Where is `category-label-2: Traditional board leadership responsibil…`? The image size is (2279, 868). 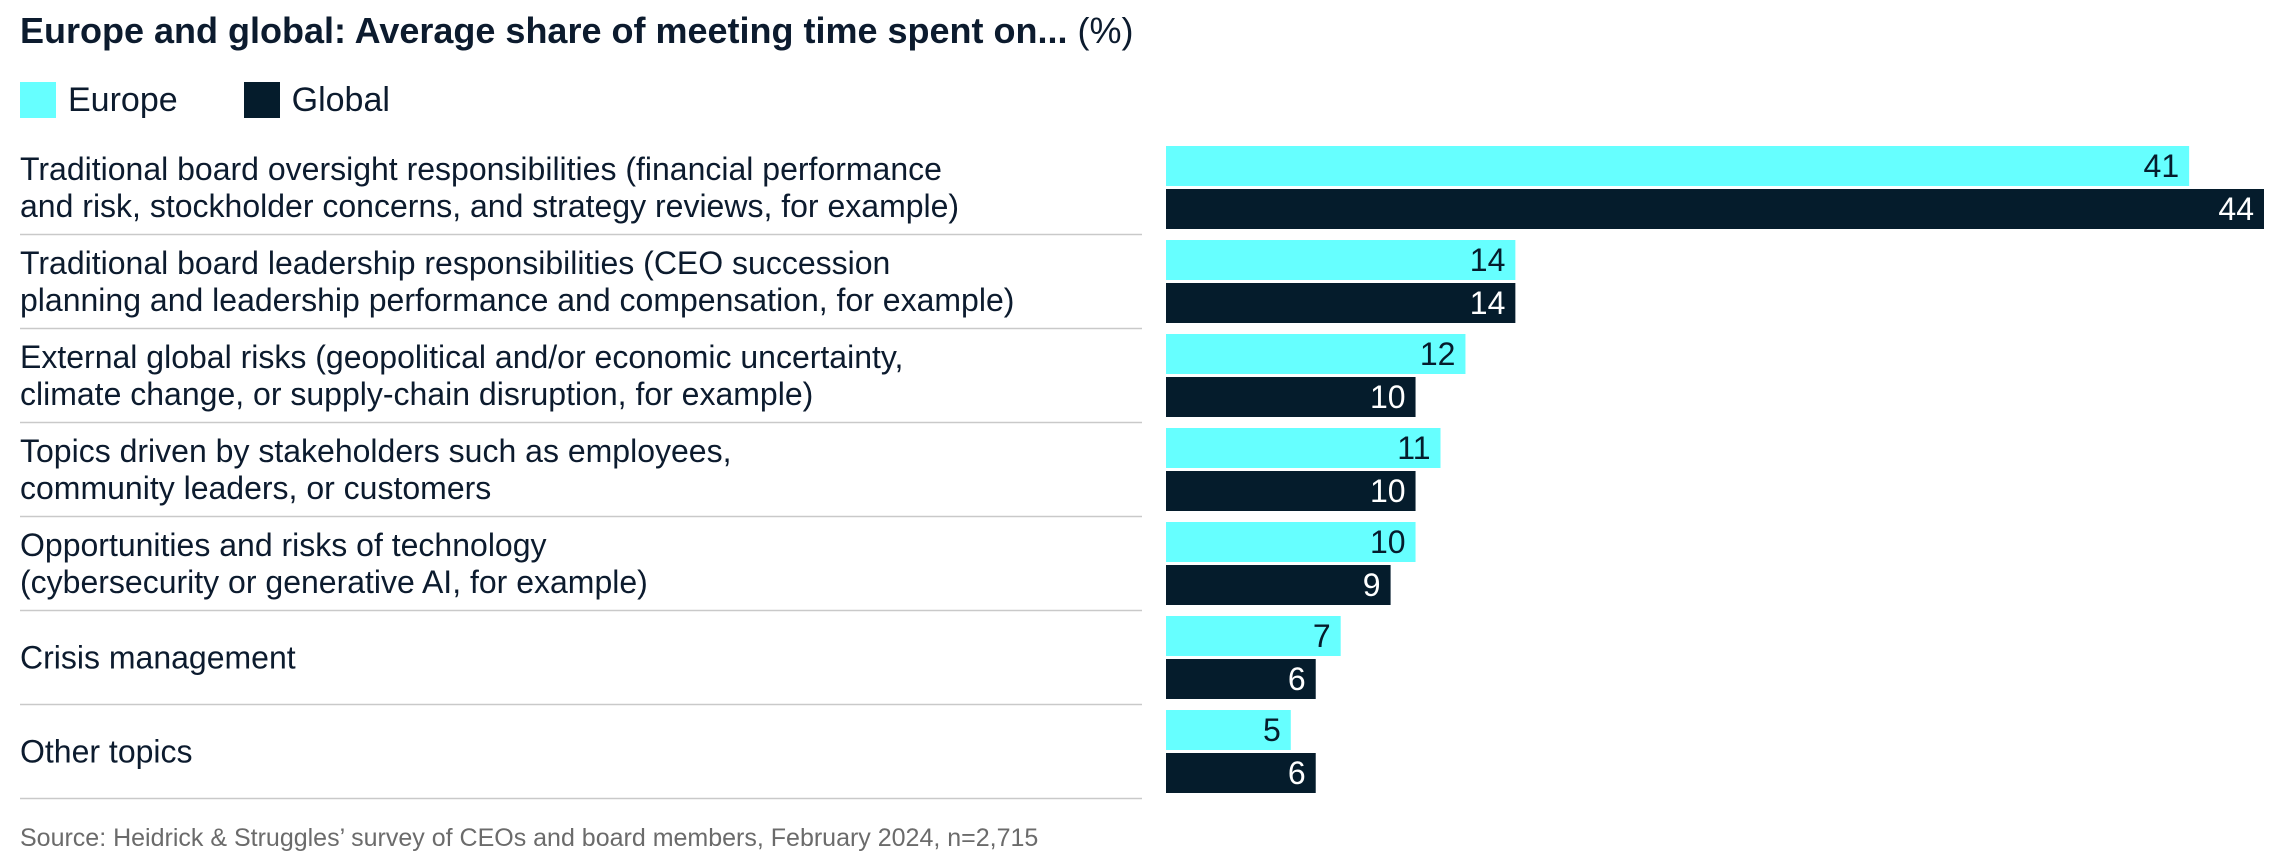
category-label-2: Traditional board leadership responsibil… is located at coordinates (517, 281).